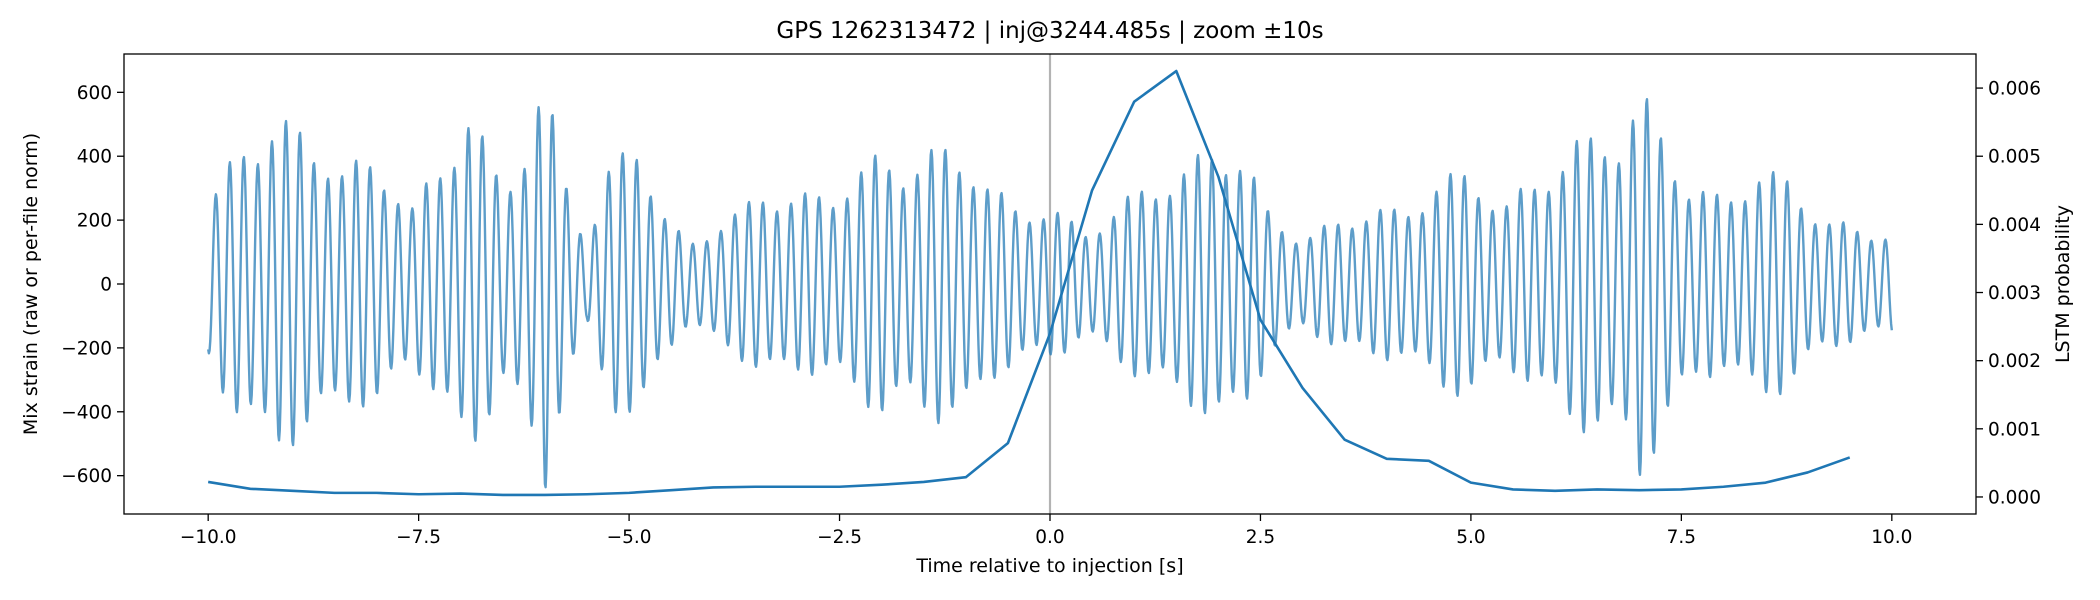  I want to click on x-tick-label: −5.0, so click(629, 537).